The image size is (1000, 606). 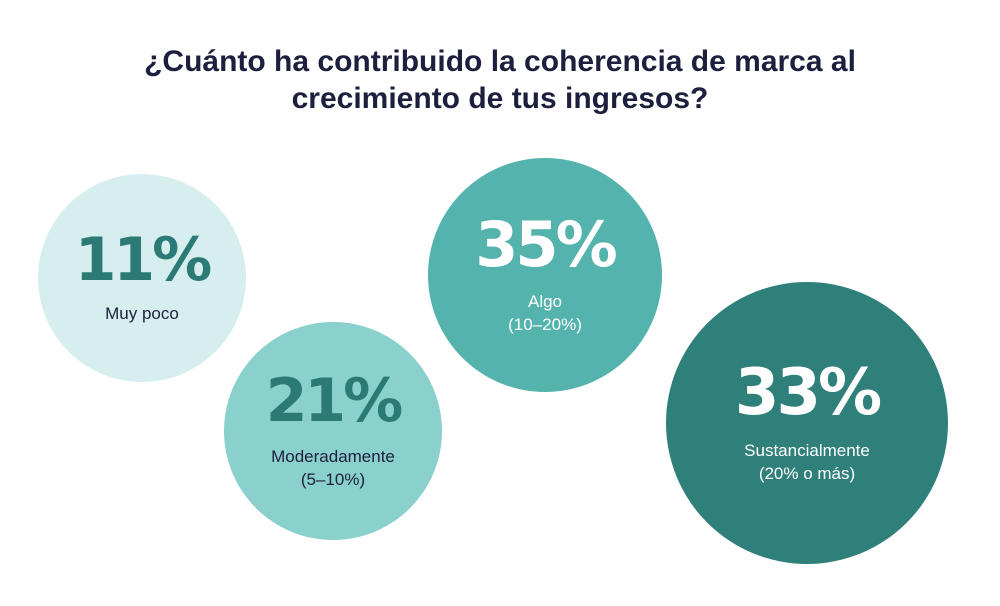 What do you see at coordinates (500, 98) in the screenshot?
I see `chart-title-line-2: crecimiento de tus ingresos?` at bounding box center [500, 98].